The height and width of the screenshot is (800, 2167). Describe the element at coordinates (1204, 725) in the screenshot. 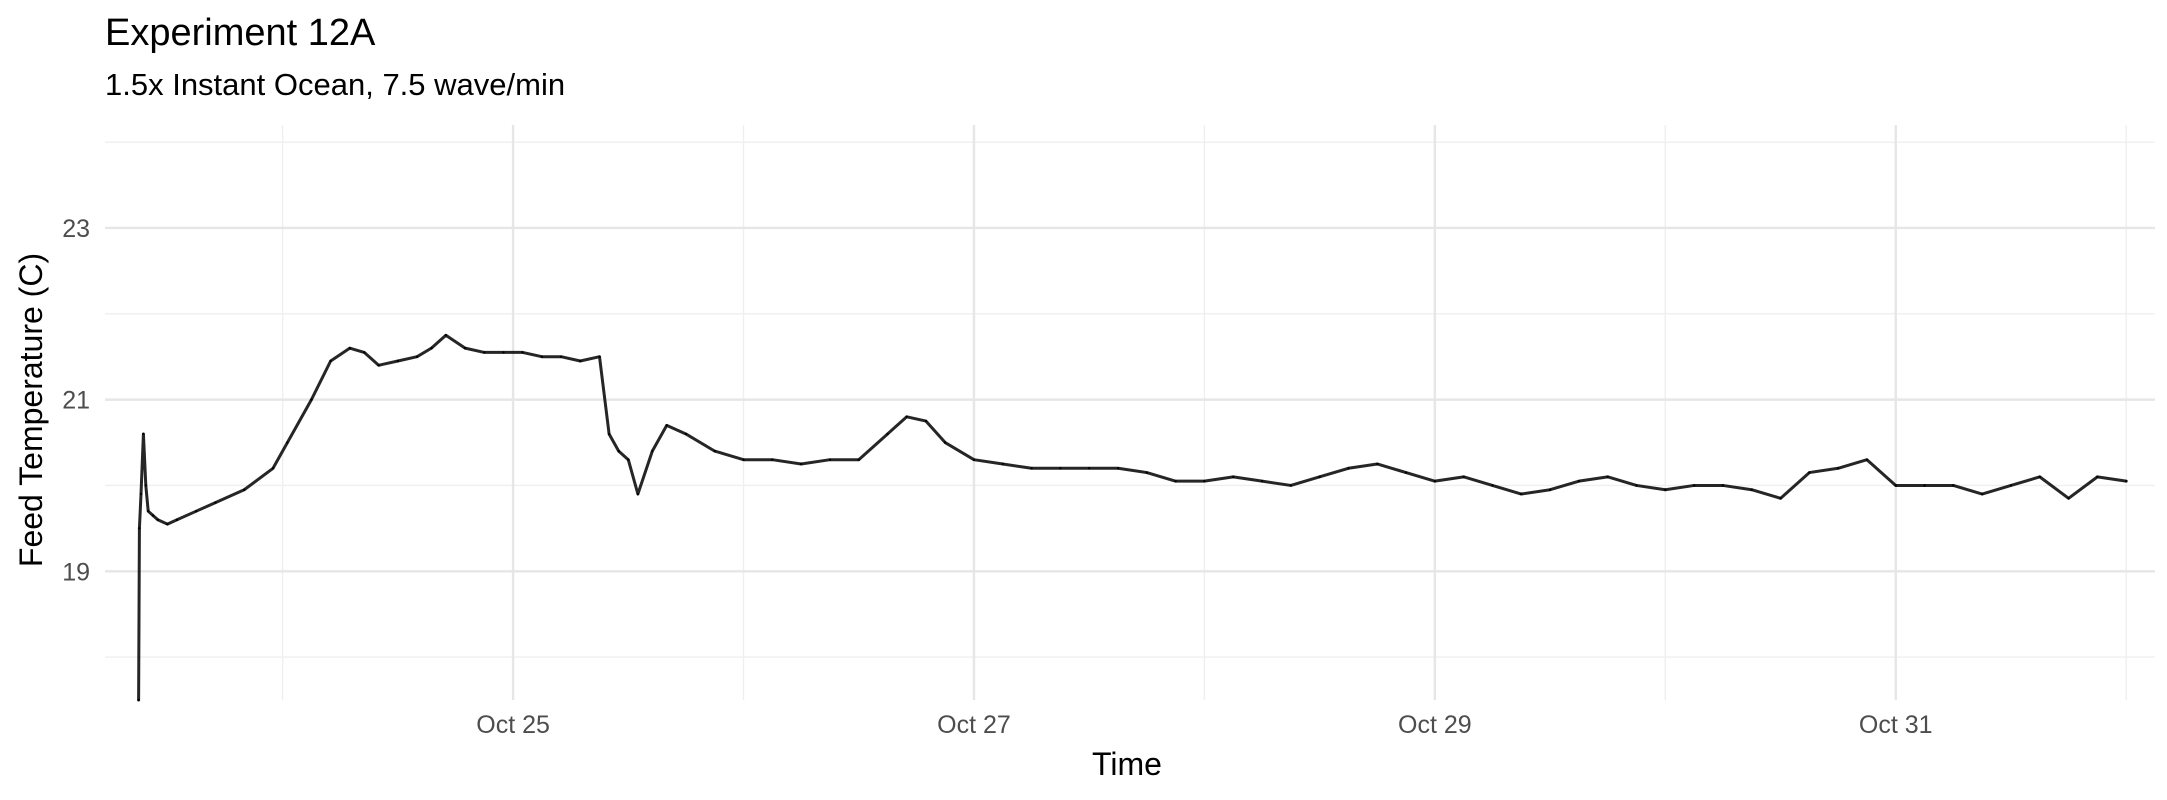

I see `x-tick-labels: Oct 25 Oct 27 Oct 29 Oct 31` at that location.